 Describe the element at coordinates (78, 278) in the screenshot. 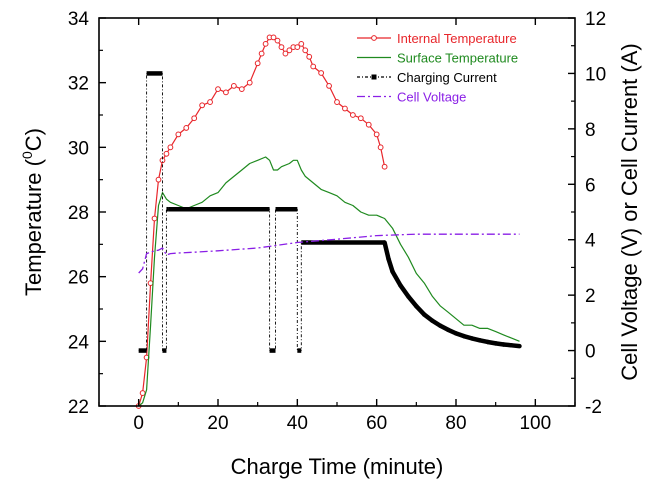

I see `y-left-tick-label: 26` at that location.